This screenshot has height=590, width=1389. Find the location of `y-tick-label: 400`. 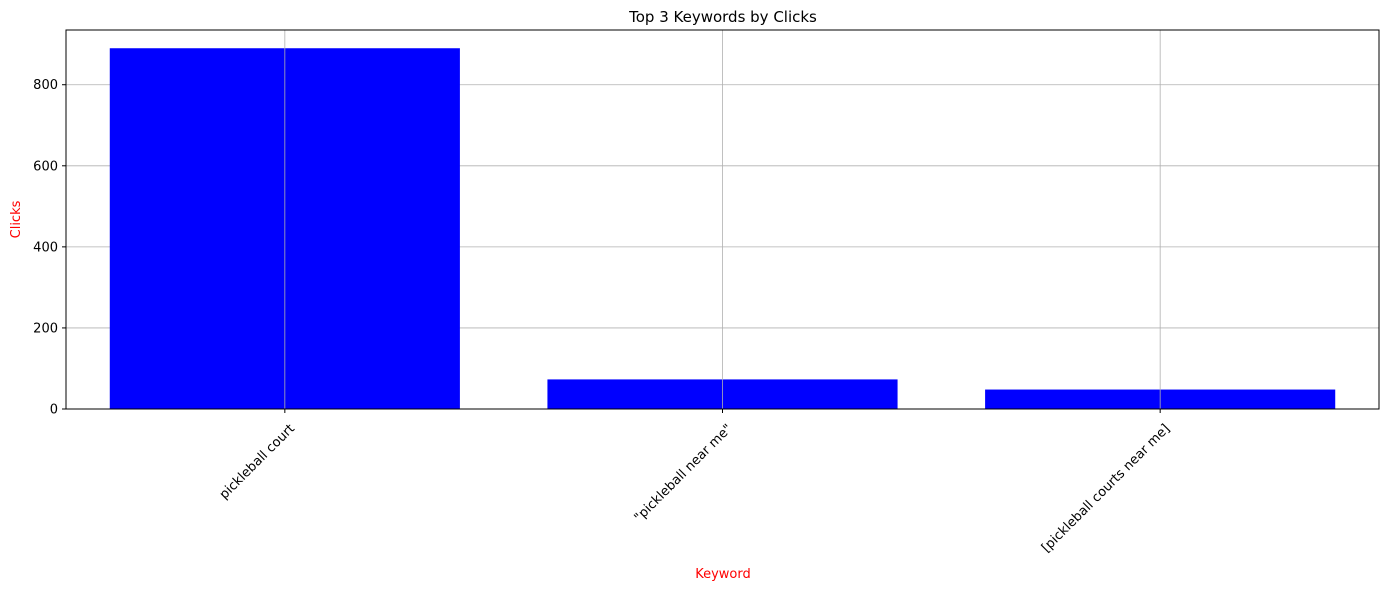

y-tick-label: 400 is located at coordinates (45, 247).